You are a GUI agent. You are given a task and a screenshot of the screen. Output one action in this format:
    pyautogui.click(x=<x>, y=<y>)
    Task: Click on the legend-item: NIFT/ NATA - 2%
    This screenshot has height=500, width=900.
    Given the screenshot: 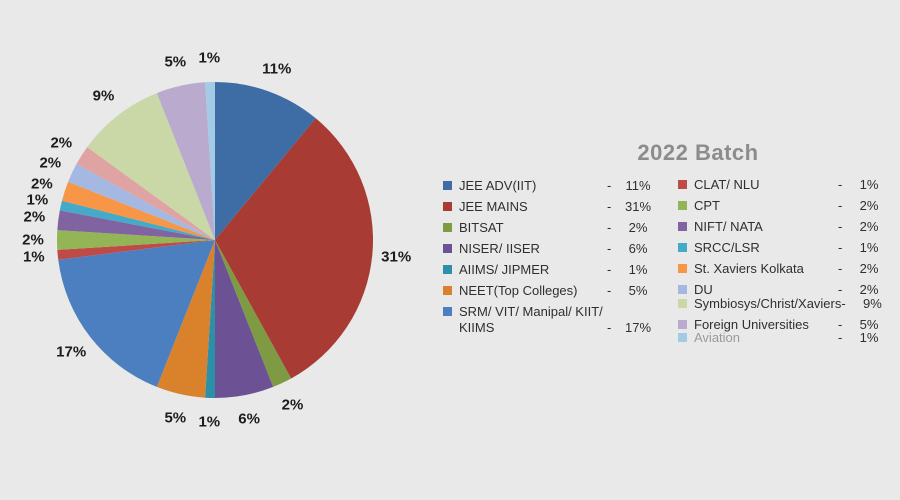 What is the action you would take?
    pyautogui.click(x=782, y=227)
    